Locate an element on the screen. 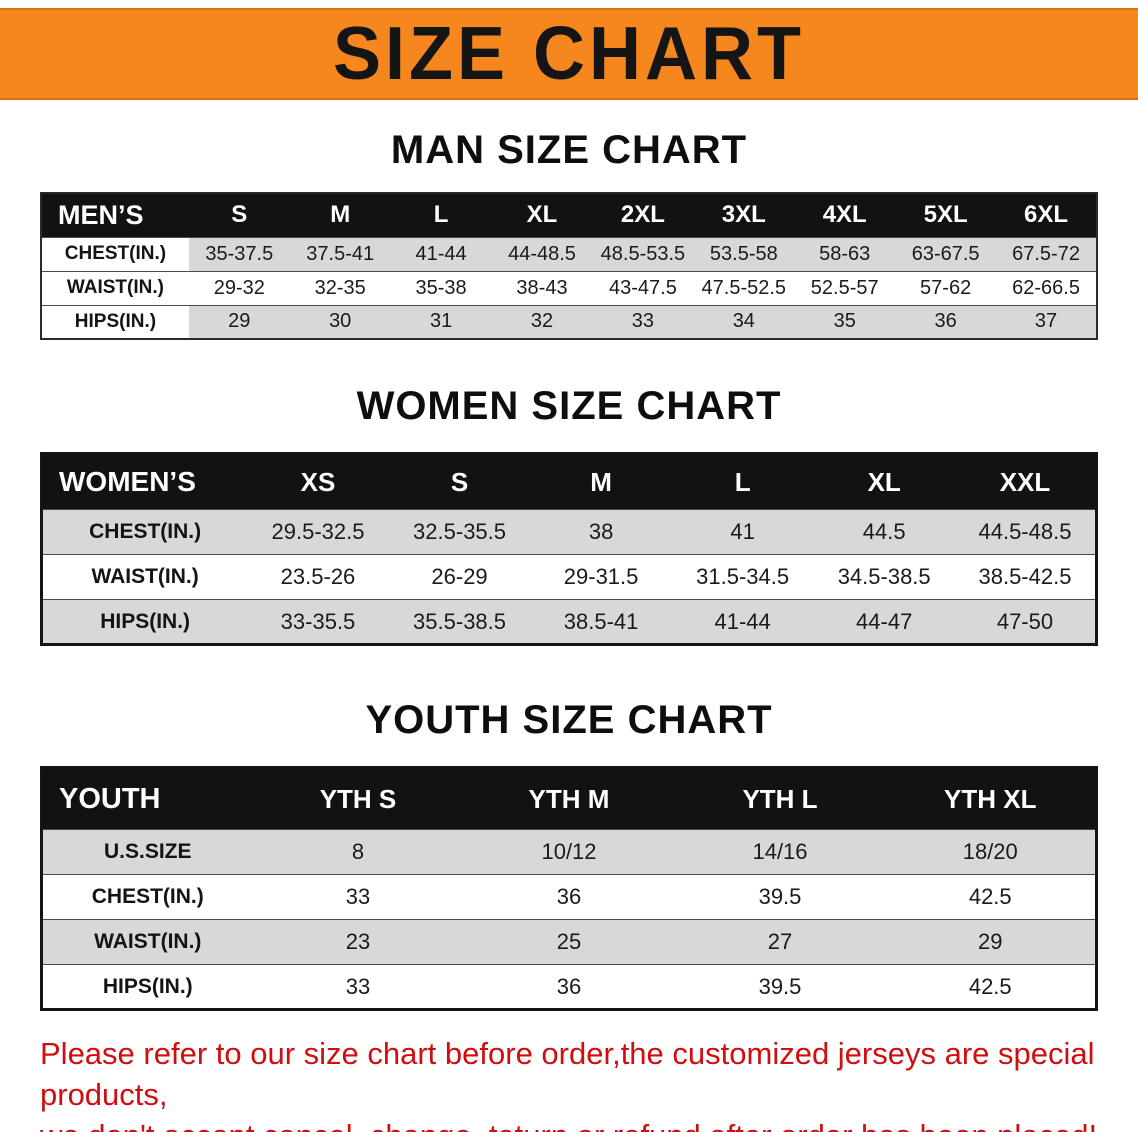 The image size is (1138, 1132). column-header: S is located at coordinates (239, 215).